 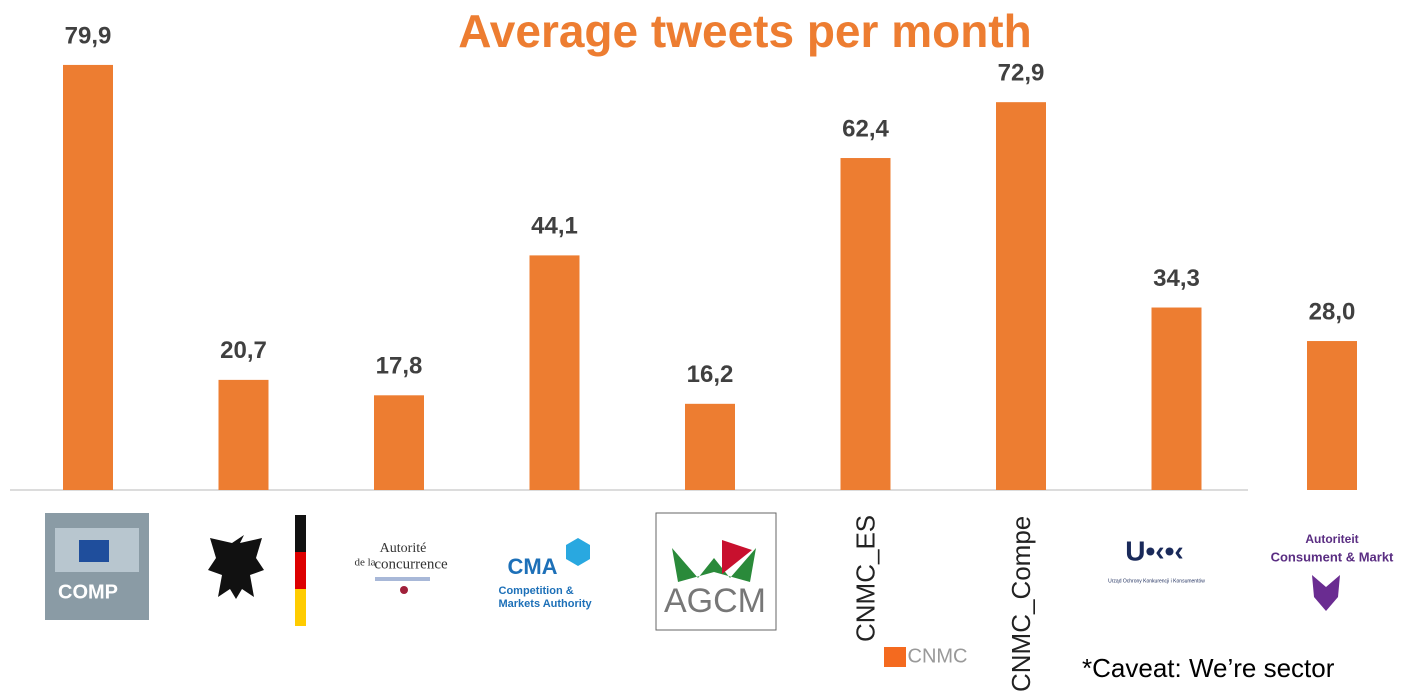 What do you see at coordinates (737, 557) in the screenshot?
I see `logo-mark-red` at bounding box center [737, 557].